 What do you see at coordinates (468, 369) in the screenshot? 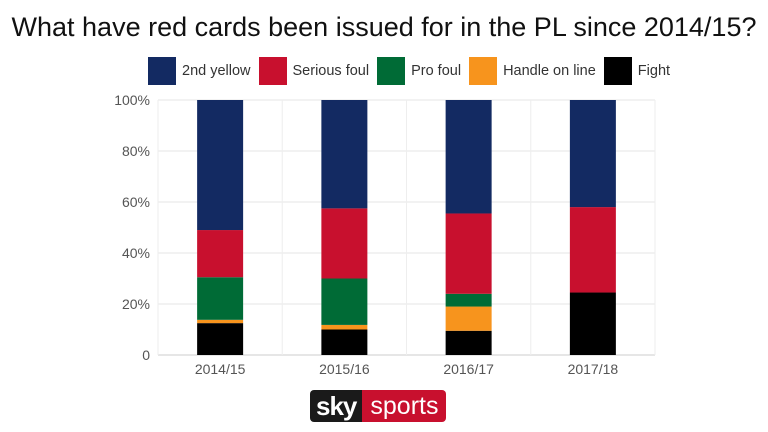
I see `x-tick-label: 2016/17` at bounding box center [468, 369].